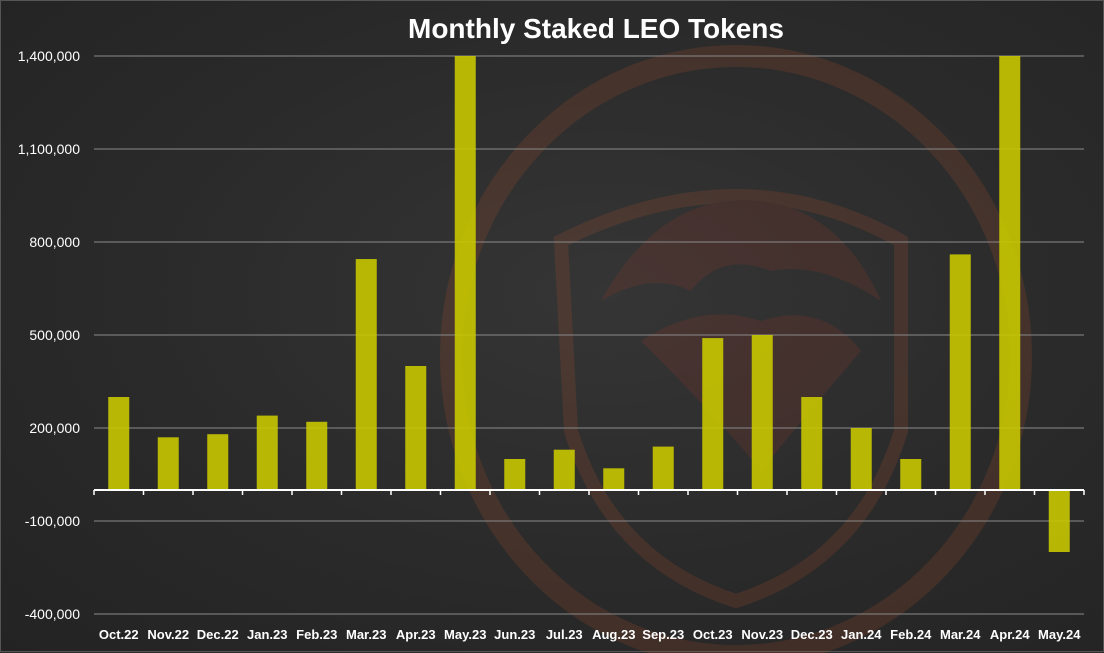  I want to click on x-tick-label: Dec.23, so click(812, 634).